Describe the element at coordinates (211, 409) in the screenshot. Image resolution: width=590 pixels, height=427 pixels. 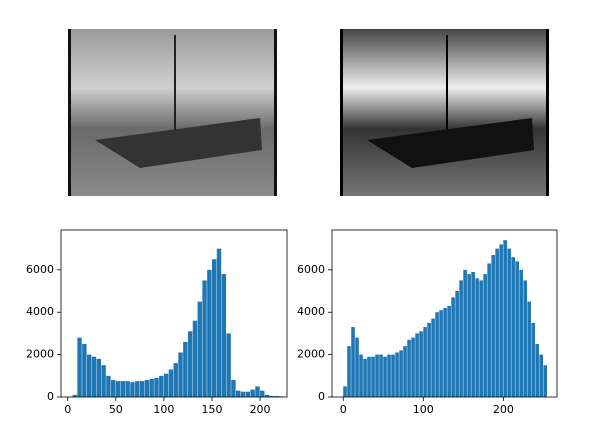
I see `x-tick-label: 150` at that location.